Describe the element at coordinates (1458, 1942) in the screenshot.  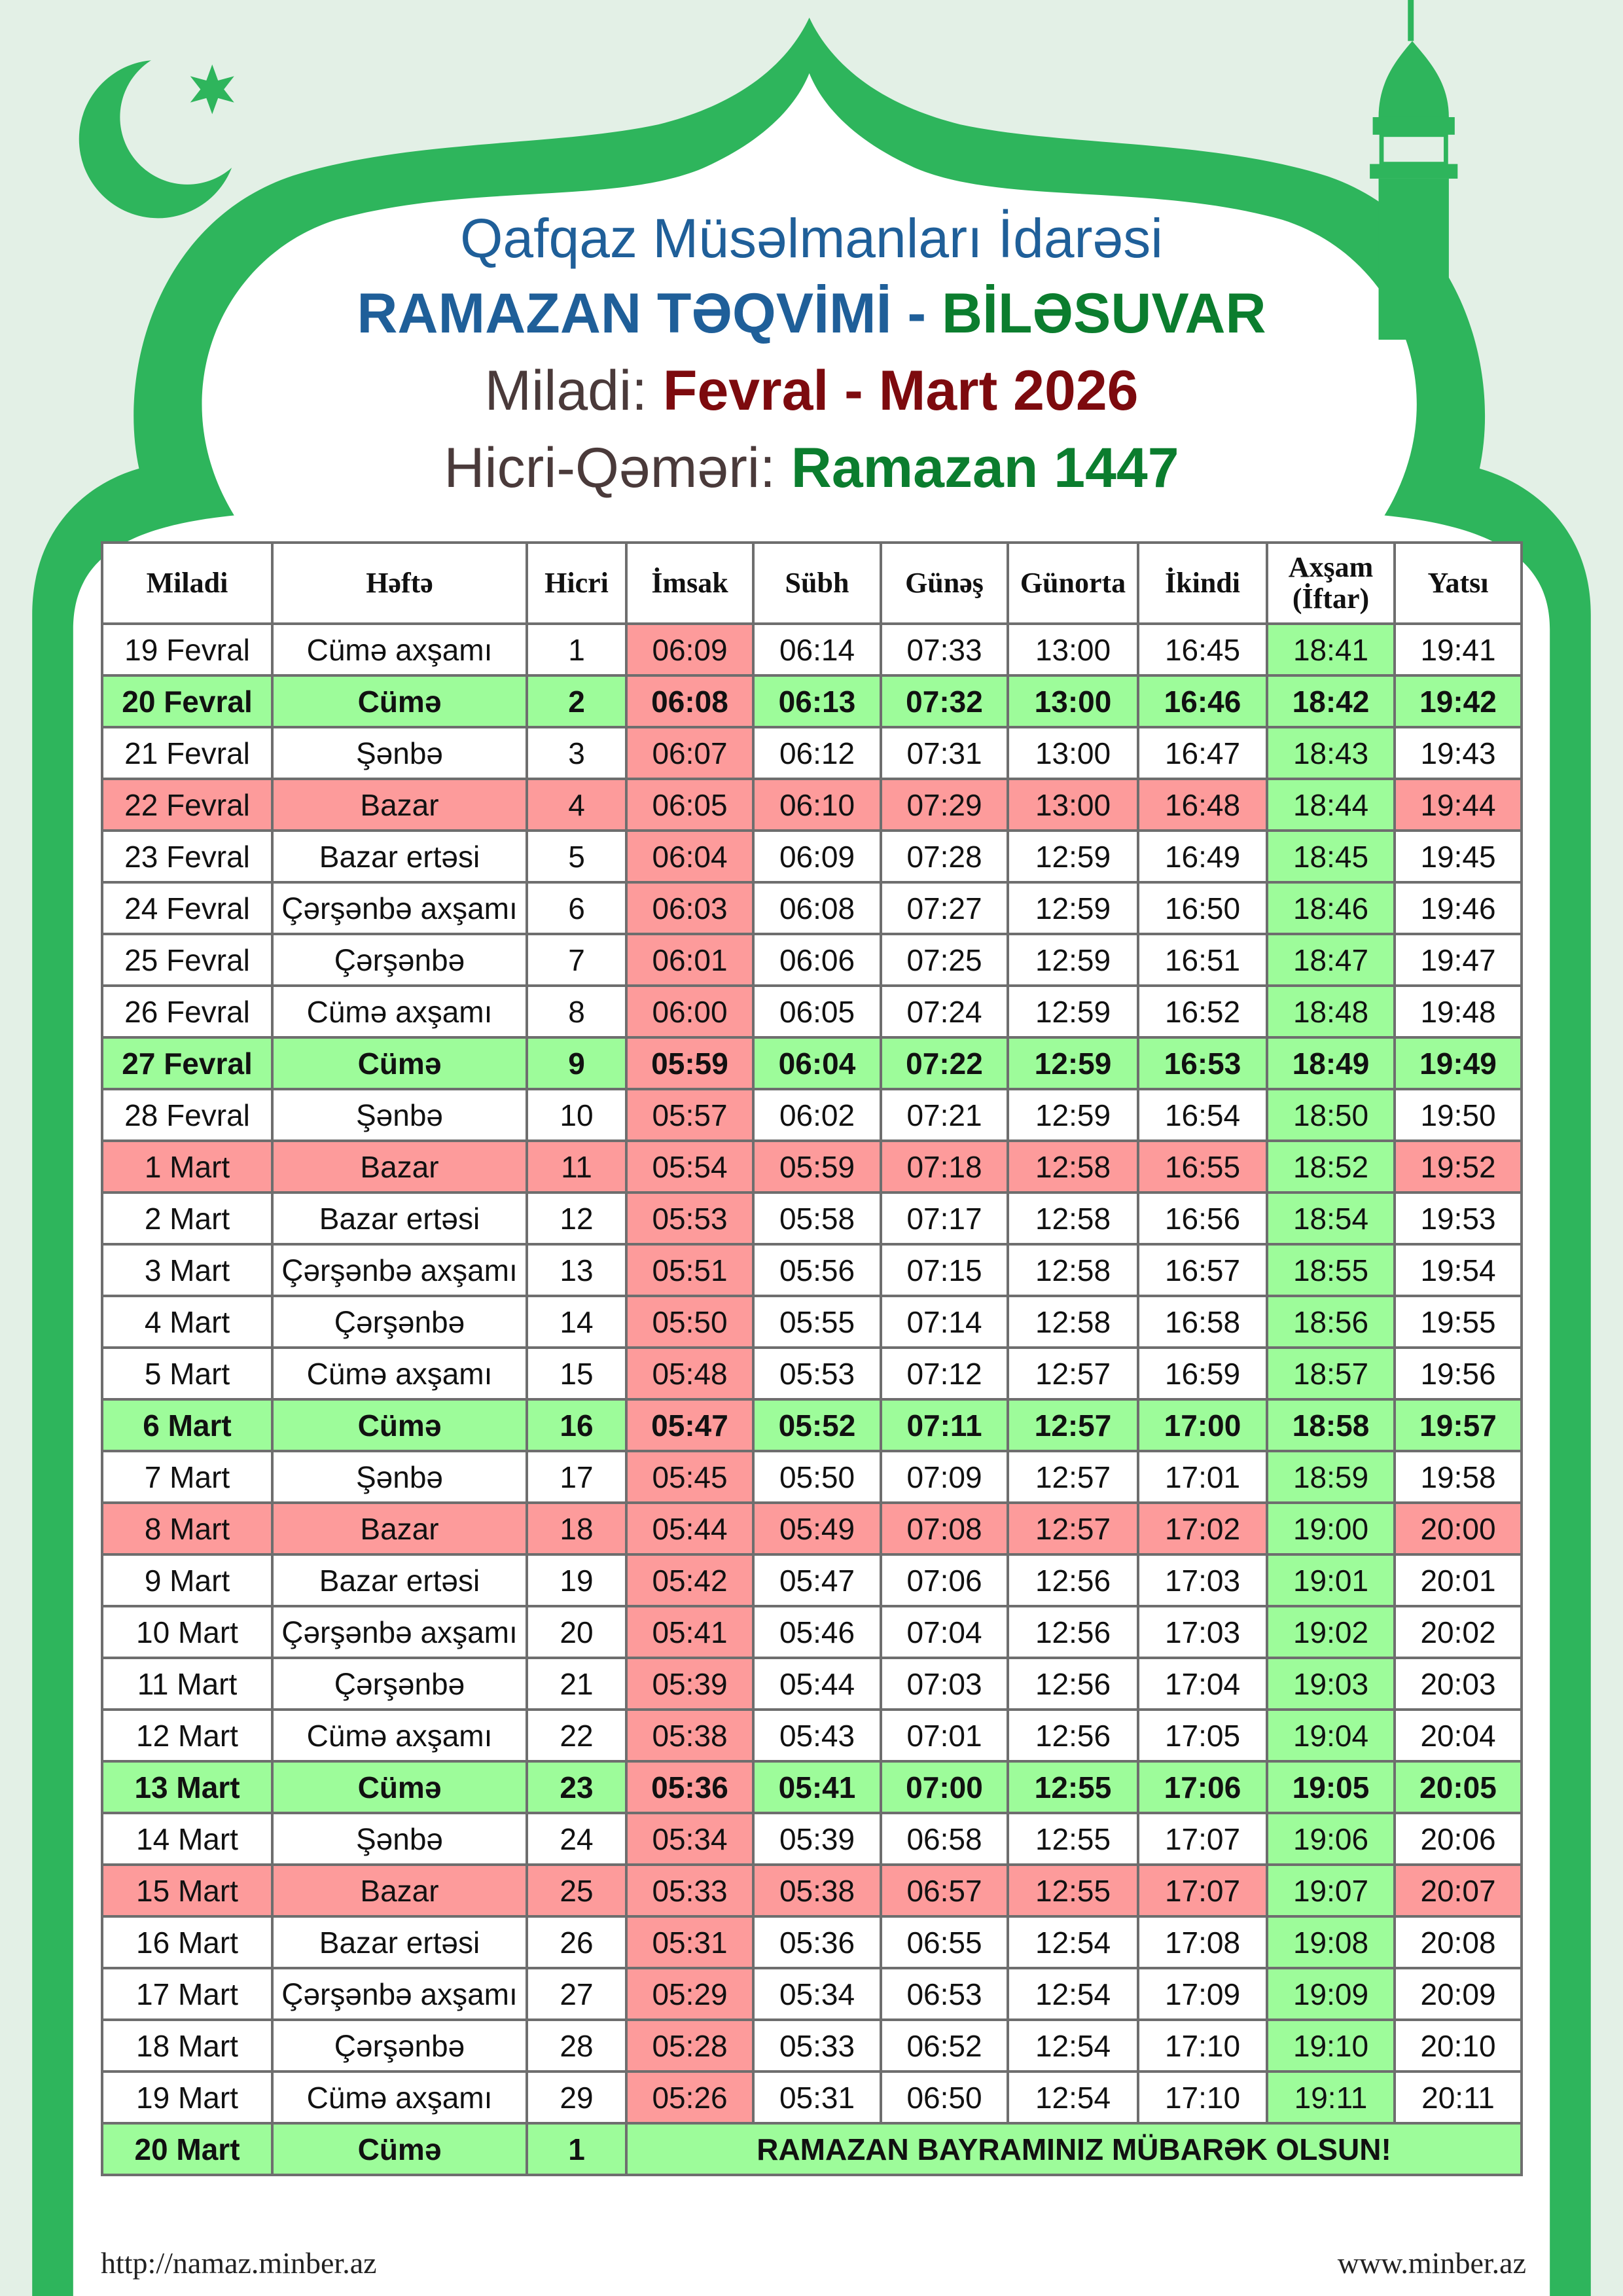
I see `table-cell: 20:08` at that location.